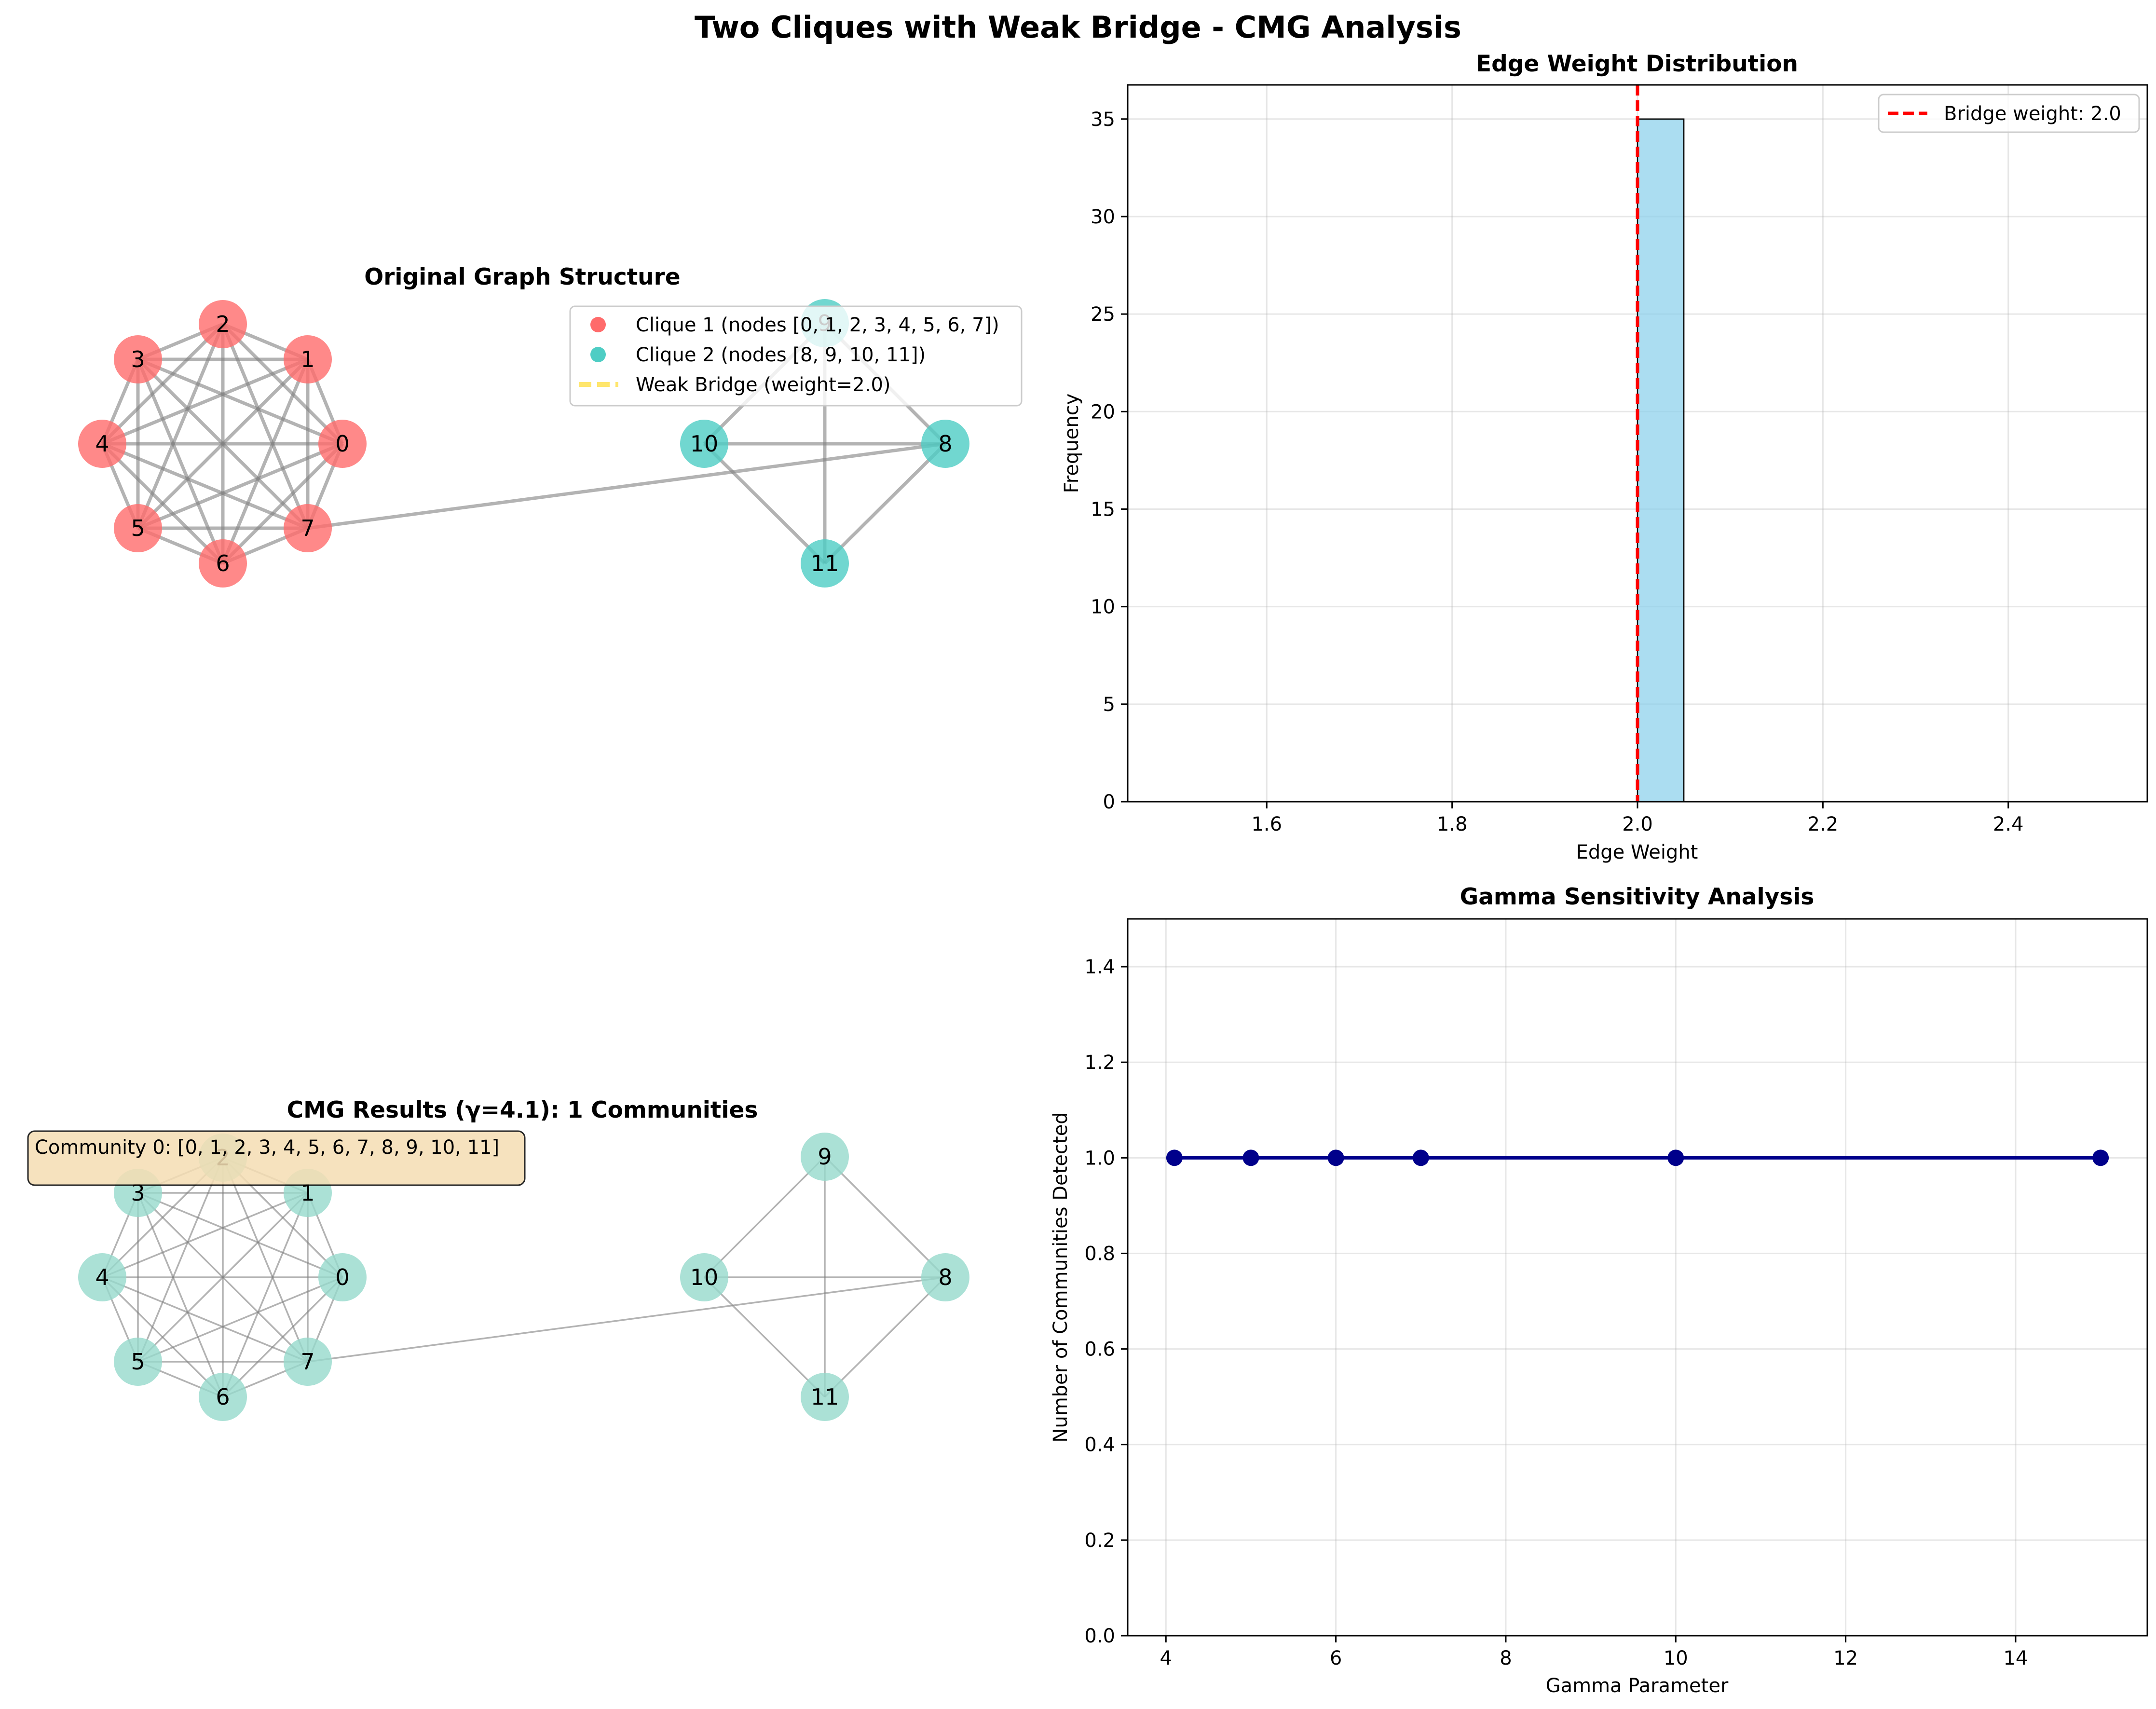  What do you see at coordinates (522, 277) in the screenshot?
I see `original-graph-title: Original Graph Structure` at bounding box center [522, 277].